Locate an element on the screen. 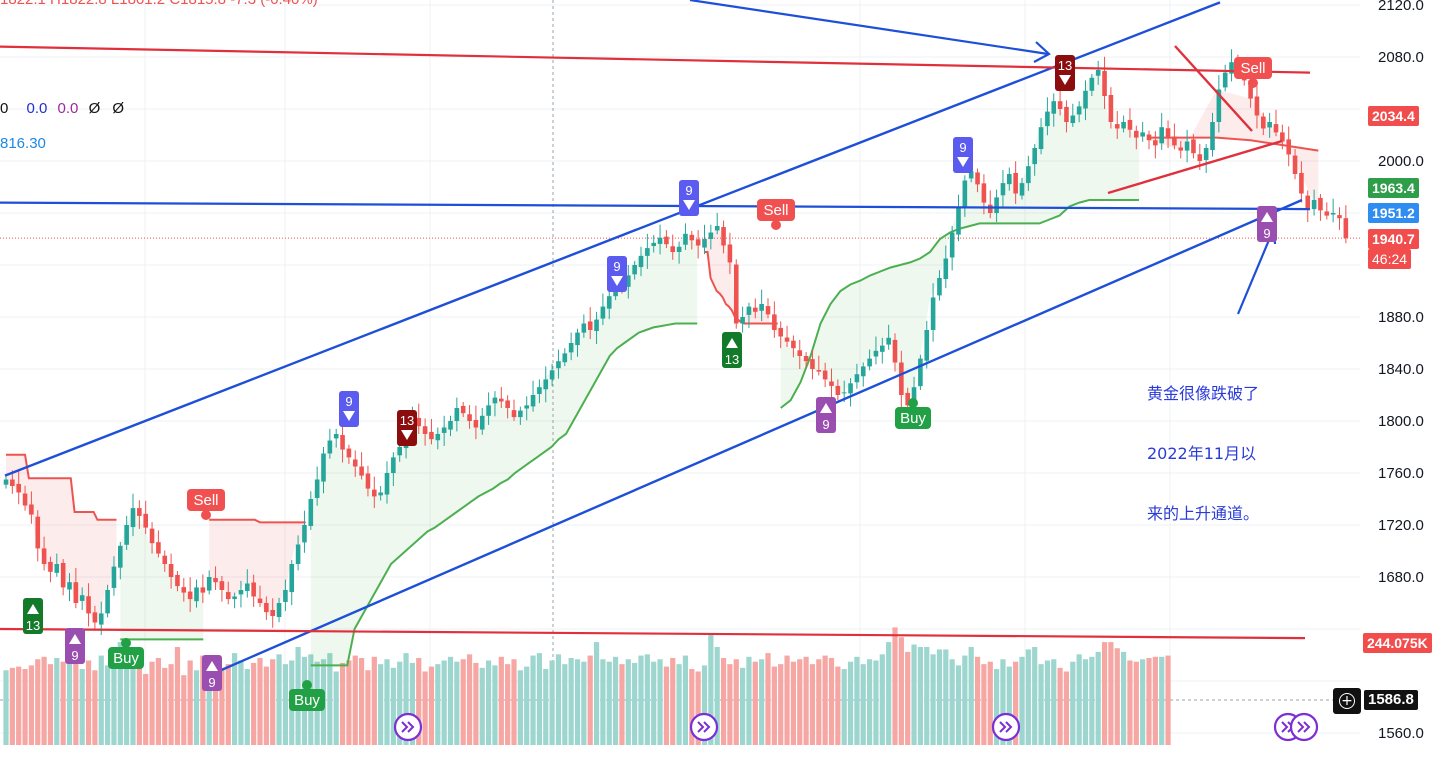 This screenshot has width=1456, height=764. arrow-line is located at coordinates (1256, 271).